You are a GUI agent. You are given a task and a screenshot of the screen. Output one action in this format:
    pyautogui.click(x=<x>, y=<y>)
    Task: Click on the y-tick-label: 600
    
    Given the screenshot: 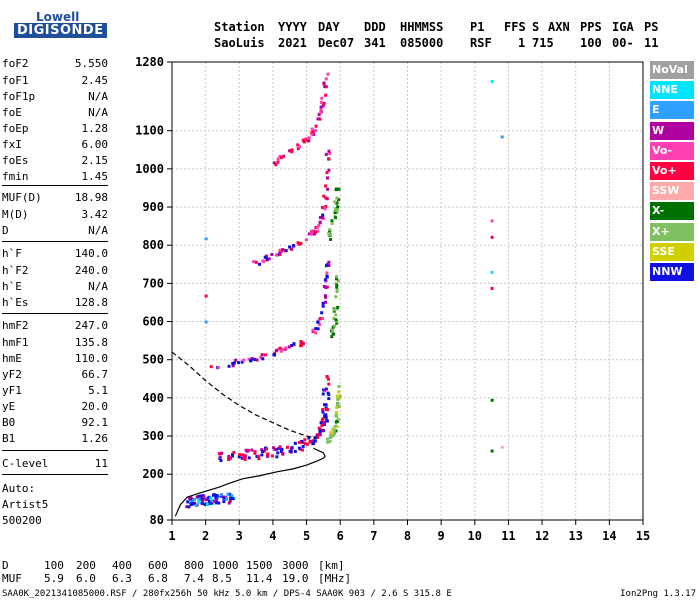 What is the action you would take?
    pyautogui.click(x=153, y=322)
    